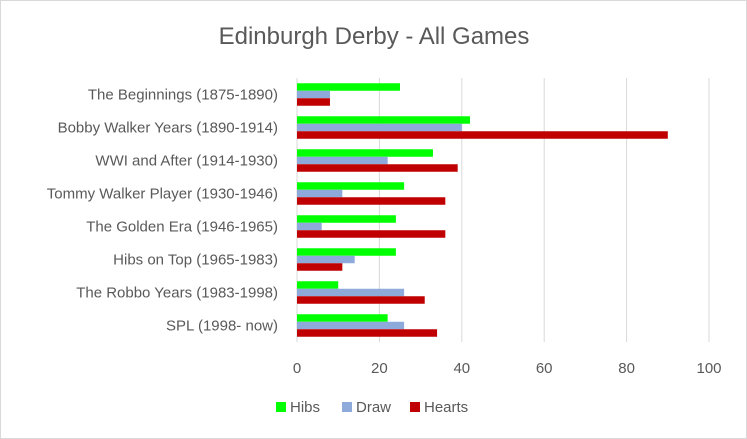 The image size is (747, 439). What do you see at coordinates (305, 407) in the screenshot?
I see `legend-label-hibs: Hibs` at bounding box center [305, 407].